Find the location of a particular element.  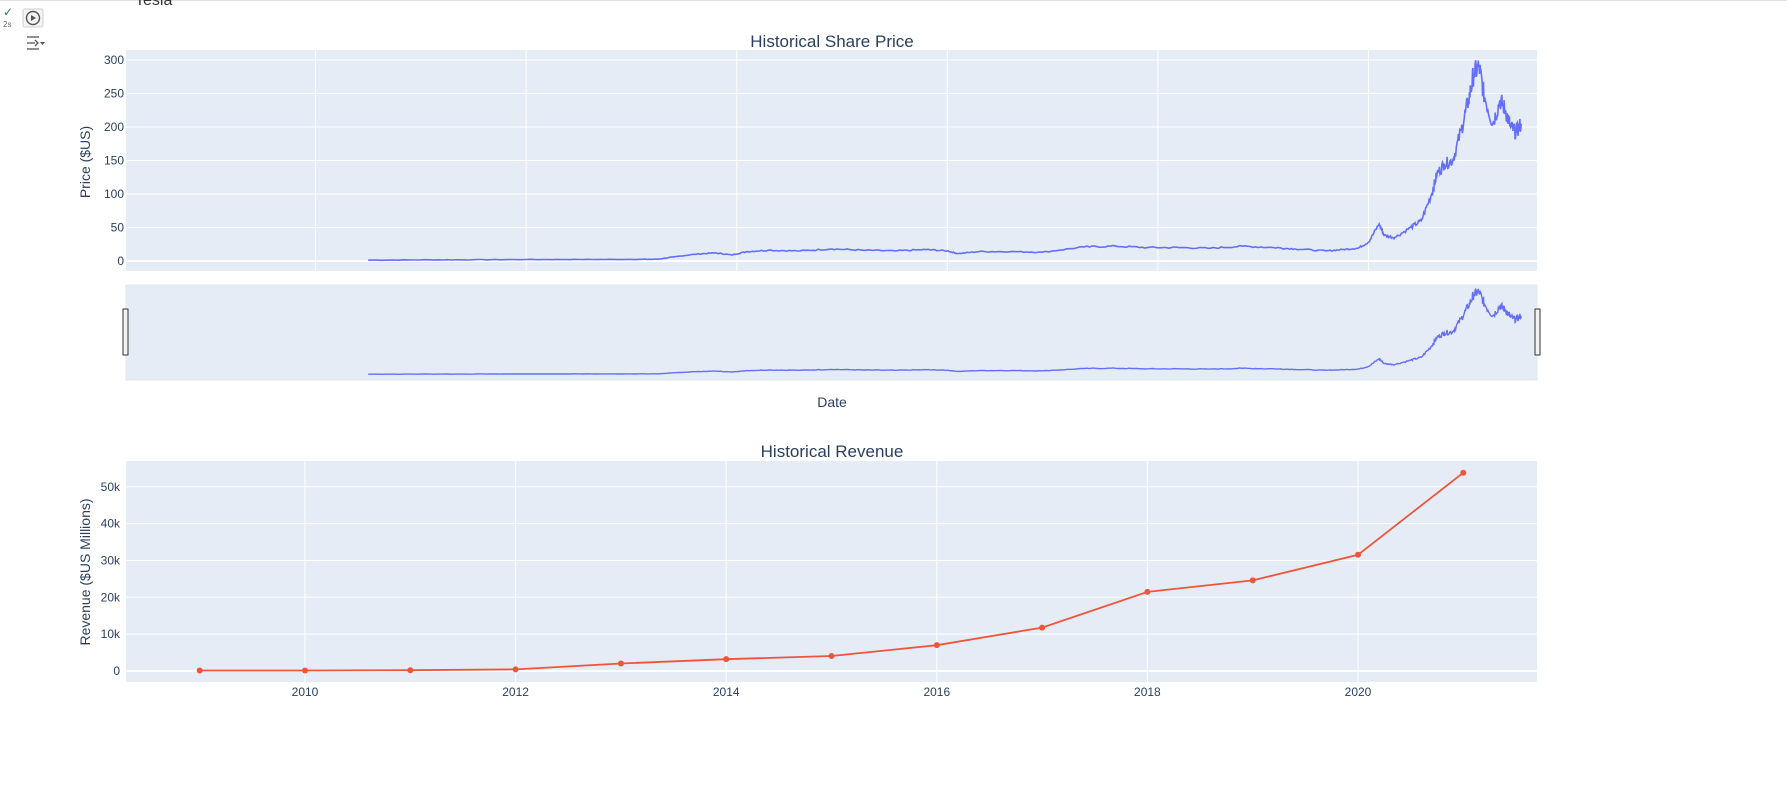

revenue-x-tick-label: 2014 is located at coordinates (726, 692).